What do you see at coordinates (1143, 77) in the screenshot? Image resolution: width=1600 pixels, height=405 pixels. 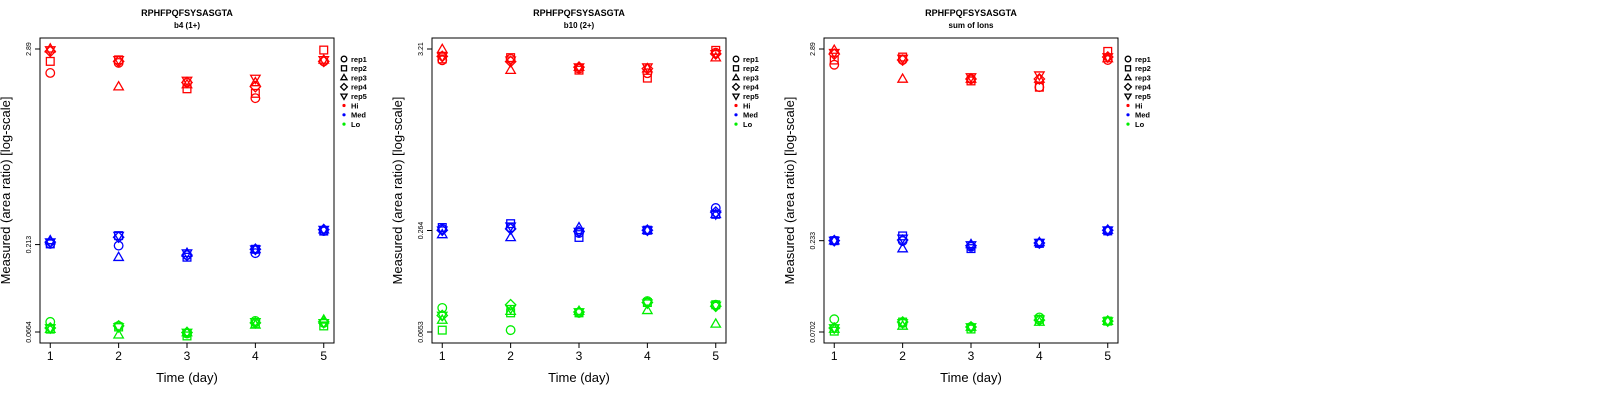 I see `legend-label-rep3: rep3` at bounding box center [1143, 77].